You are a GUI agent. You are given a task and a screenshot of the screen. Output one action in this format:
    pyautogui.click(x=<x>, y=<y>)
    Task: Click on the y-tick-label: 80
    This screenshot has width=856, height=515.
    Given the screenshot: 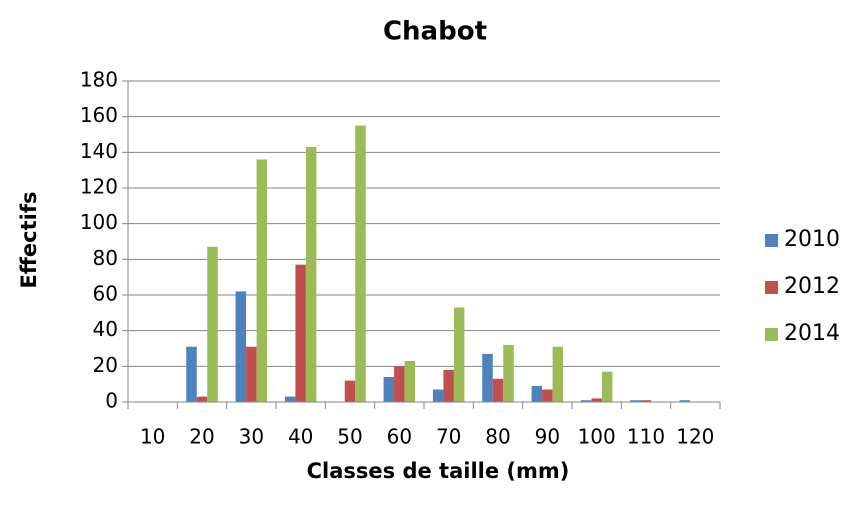 What is the action you would take?
    pyautogui.click(x=105, y=258)
    